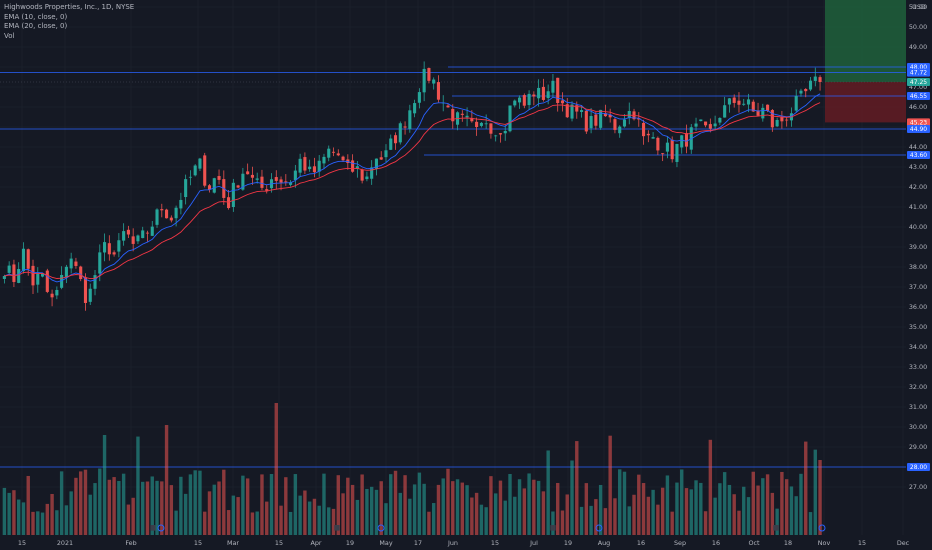 The width and height of the screenshot is (932, 550). I want to click on symbol-title: Highwoods Properties, Inc., 1D, NYSE, so click(69, 7).